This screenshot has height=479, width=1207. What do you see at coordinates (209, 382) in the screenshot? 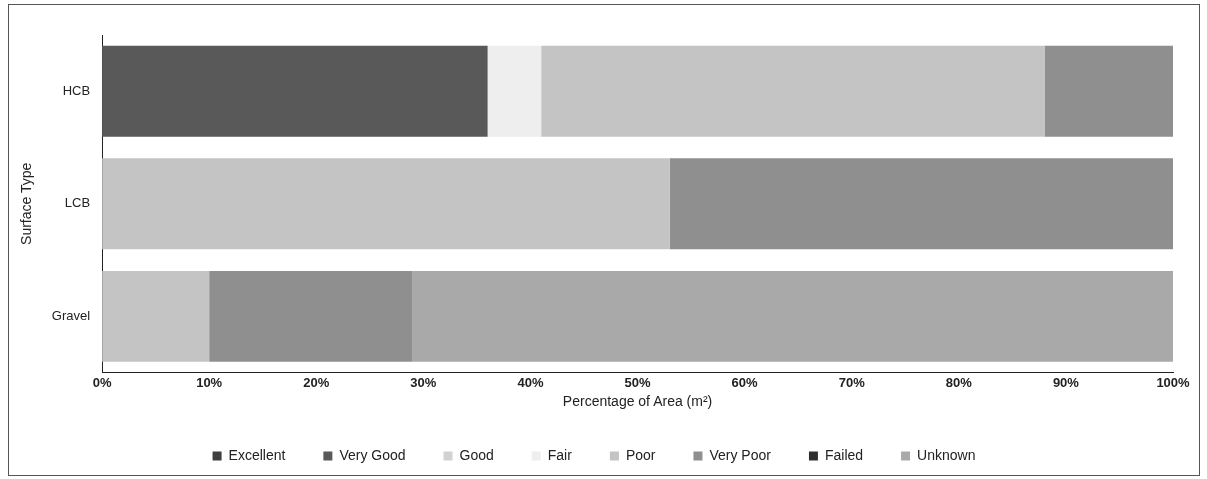
I see `x-tick-label: 10%` at bounding box center [209, 382].